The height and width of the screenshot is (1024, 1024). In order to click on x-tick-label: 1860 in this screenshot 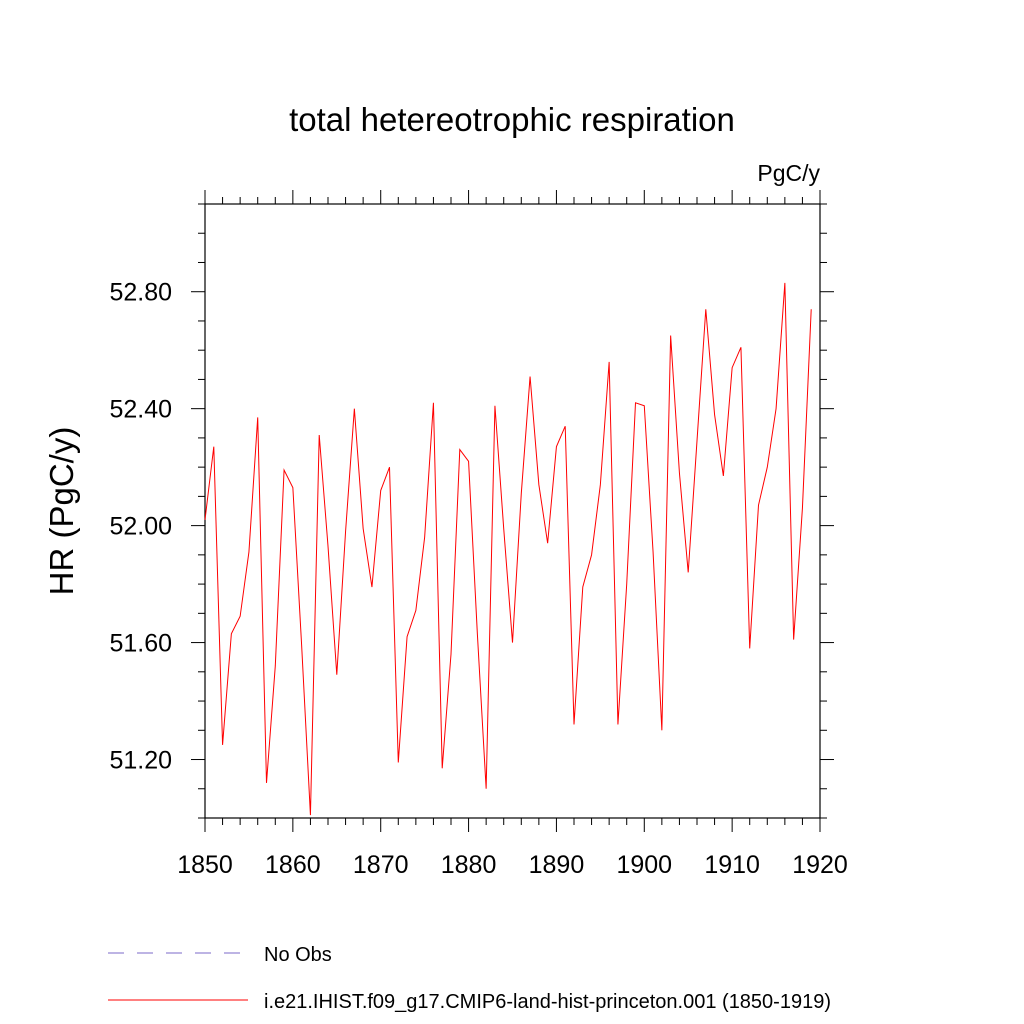, I will do `click(293, 865)`.